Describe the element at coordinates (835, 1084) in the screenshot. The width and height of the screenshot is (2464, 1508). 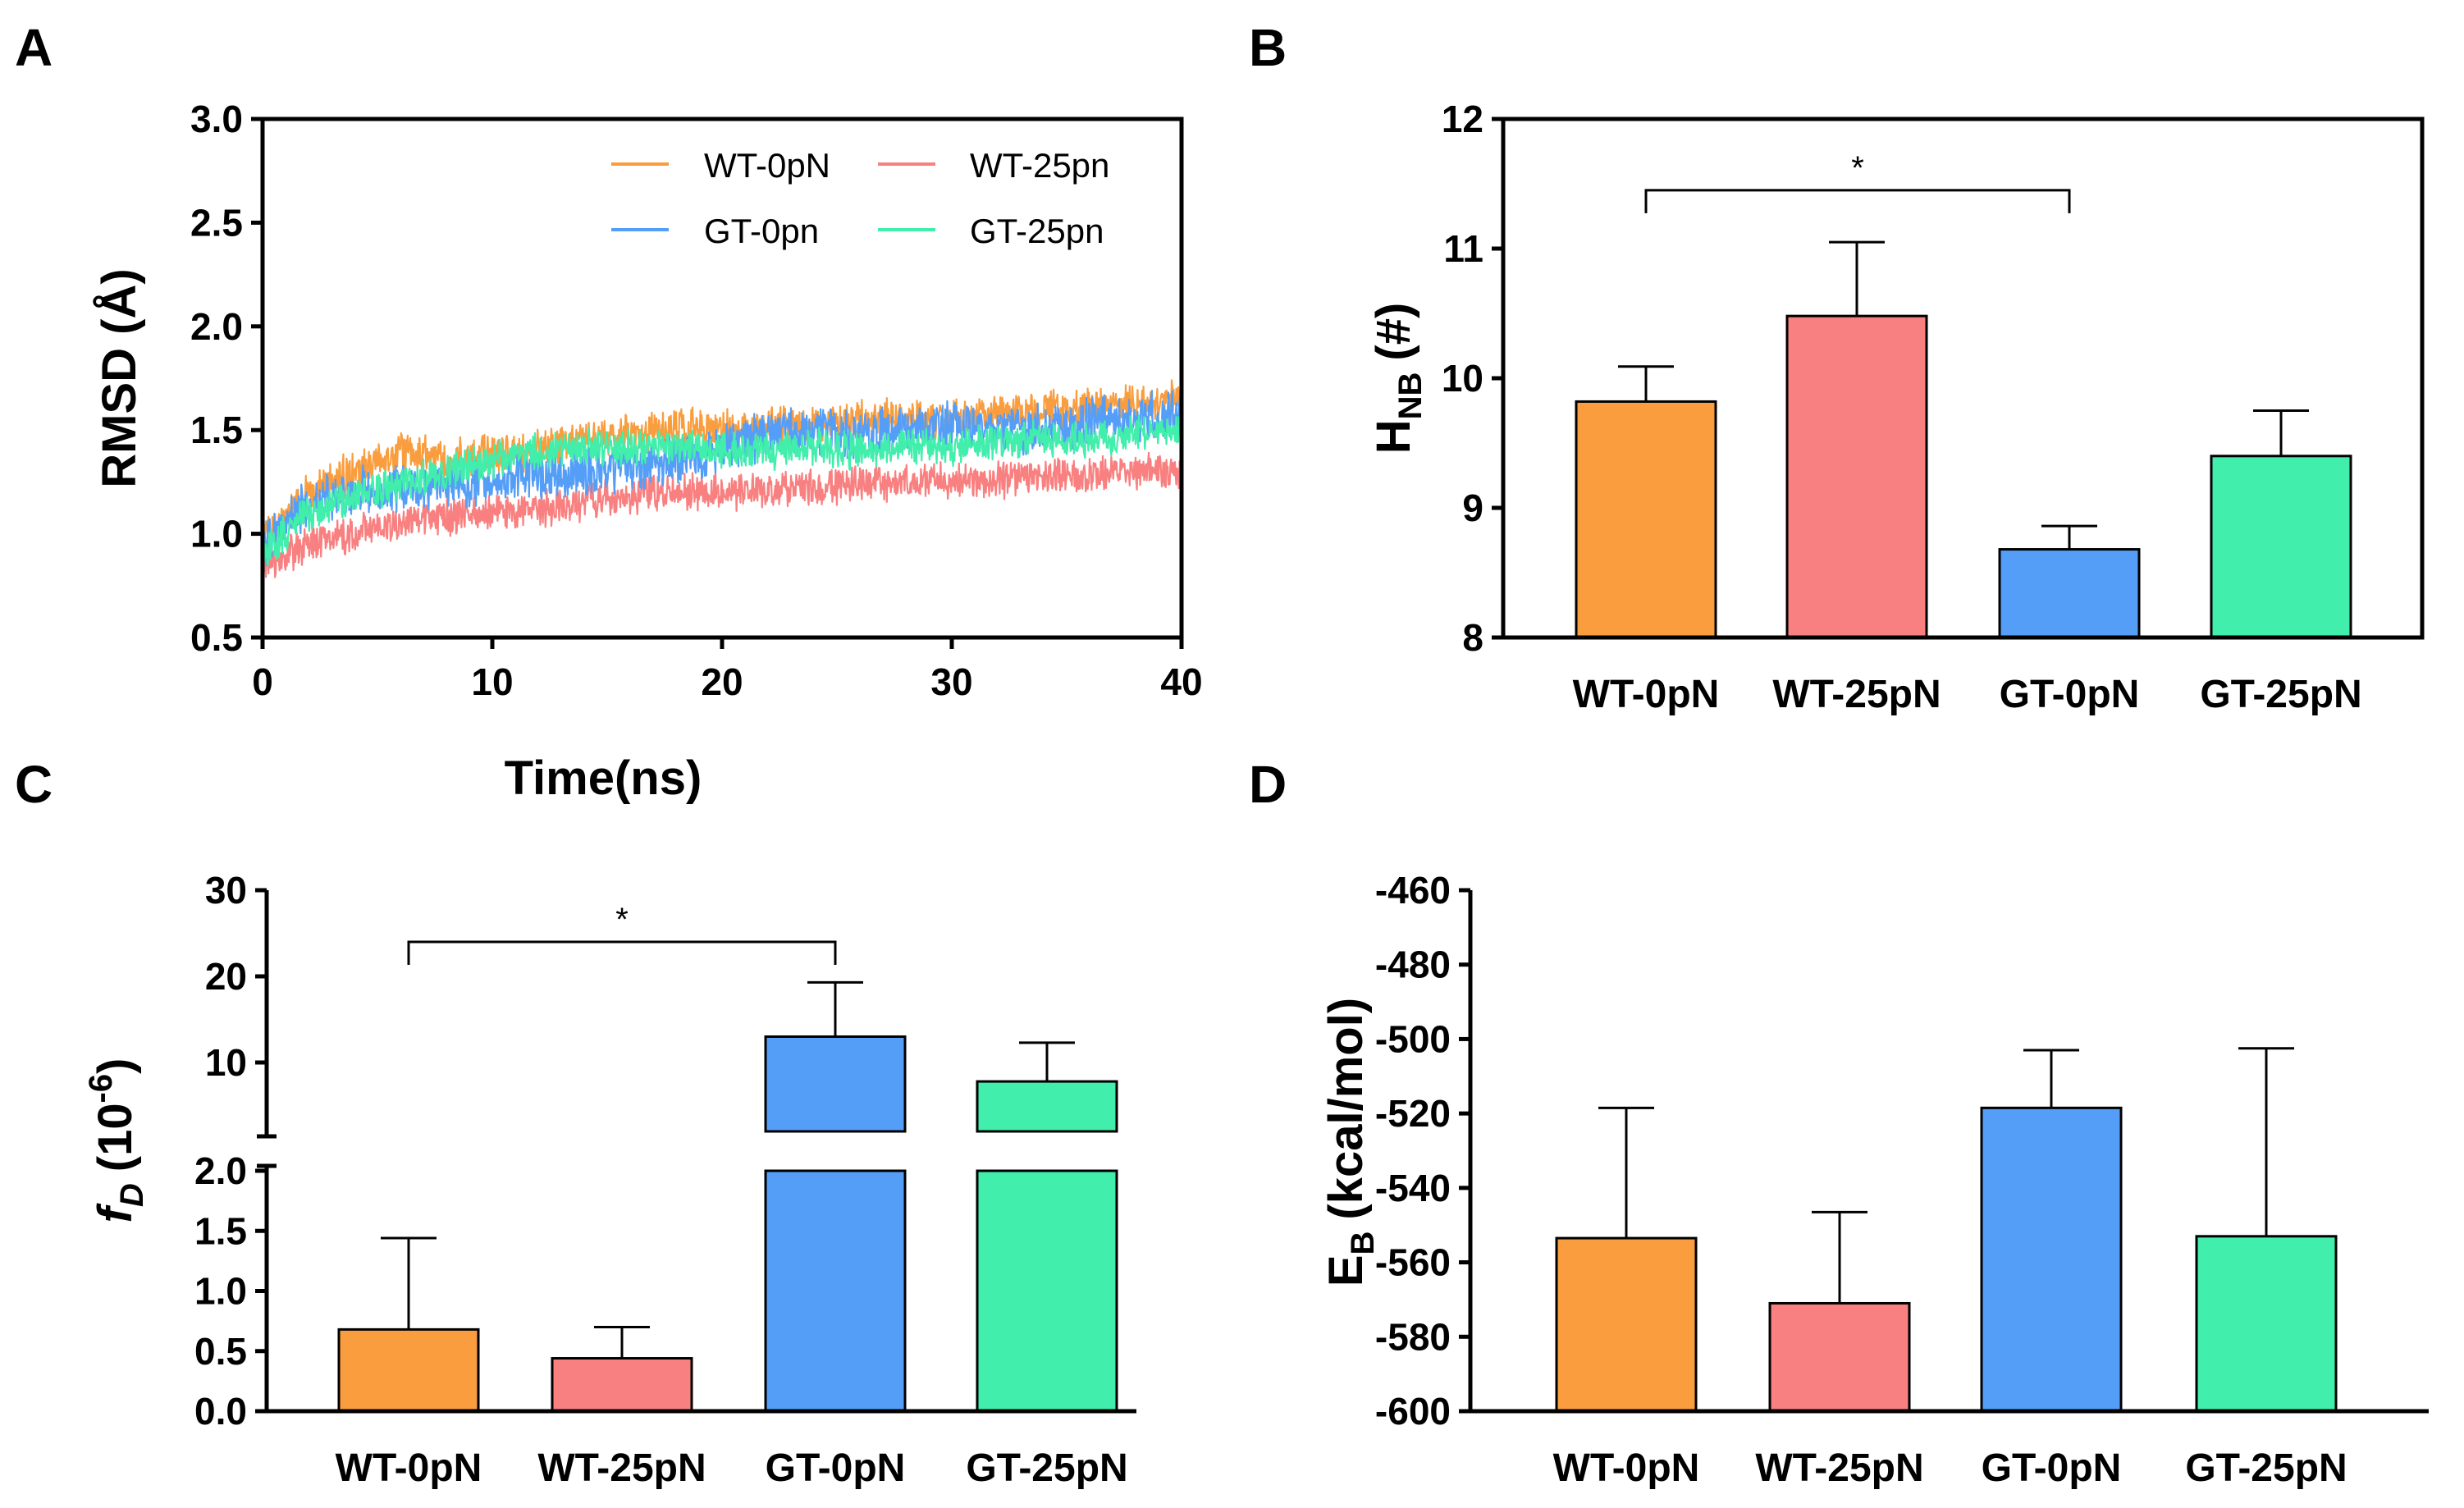
I see `bar-upper-segment-gt-0pn` at that location.